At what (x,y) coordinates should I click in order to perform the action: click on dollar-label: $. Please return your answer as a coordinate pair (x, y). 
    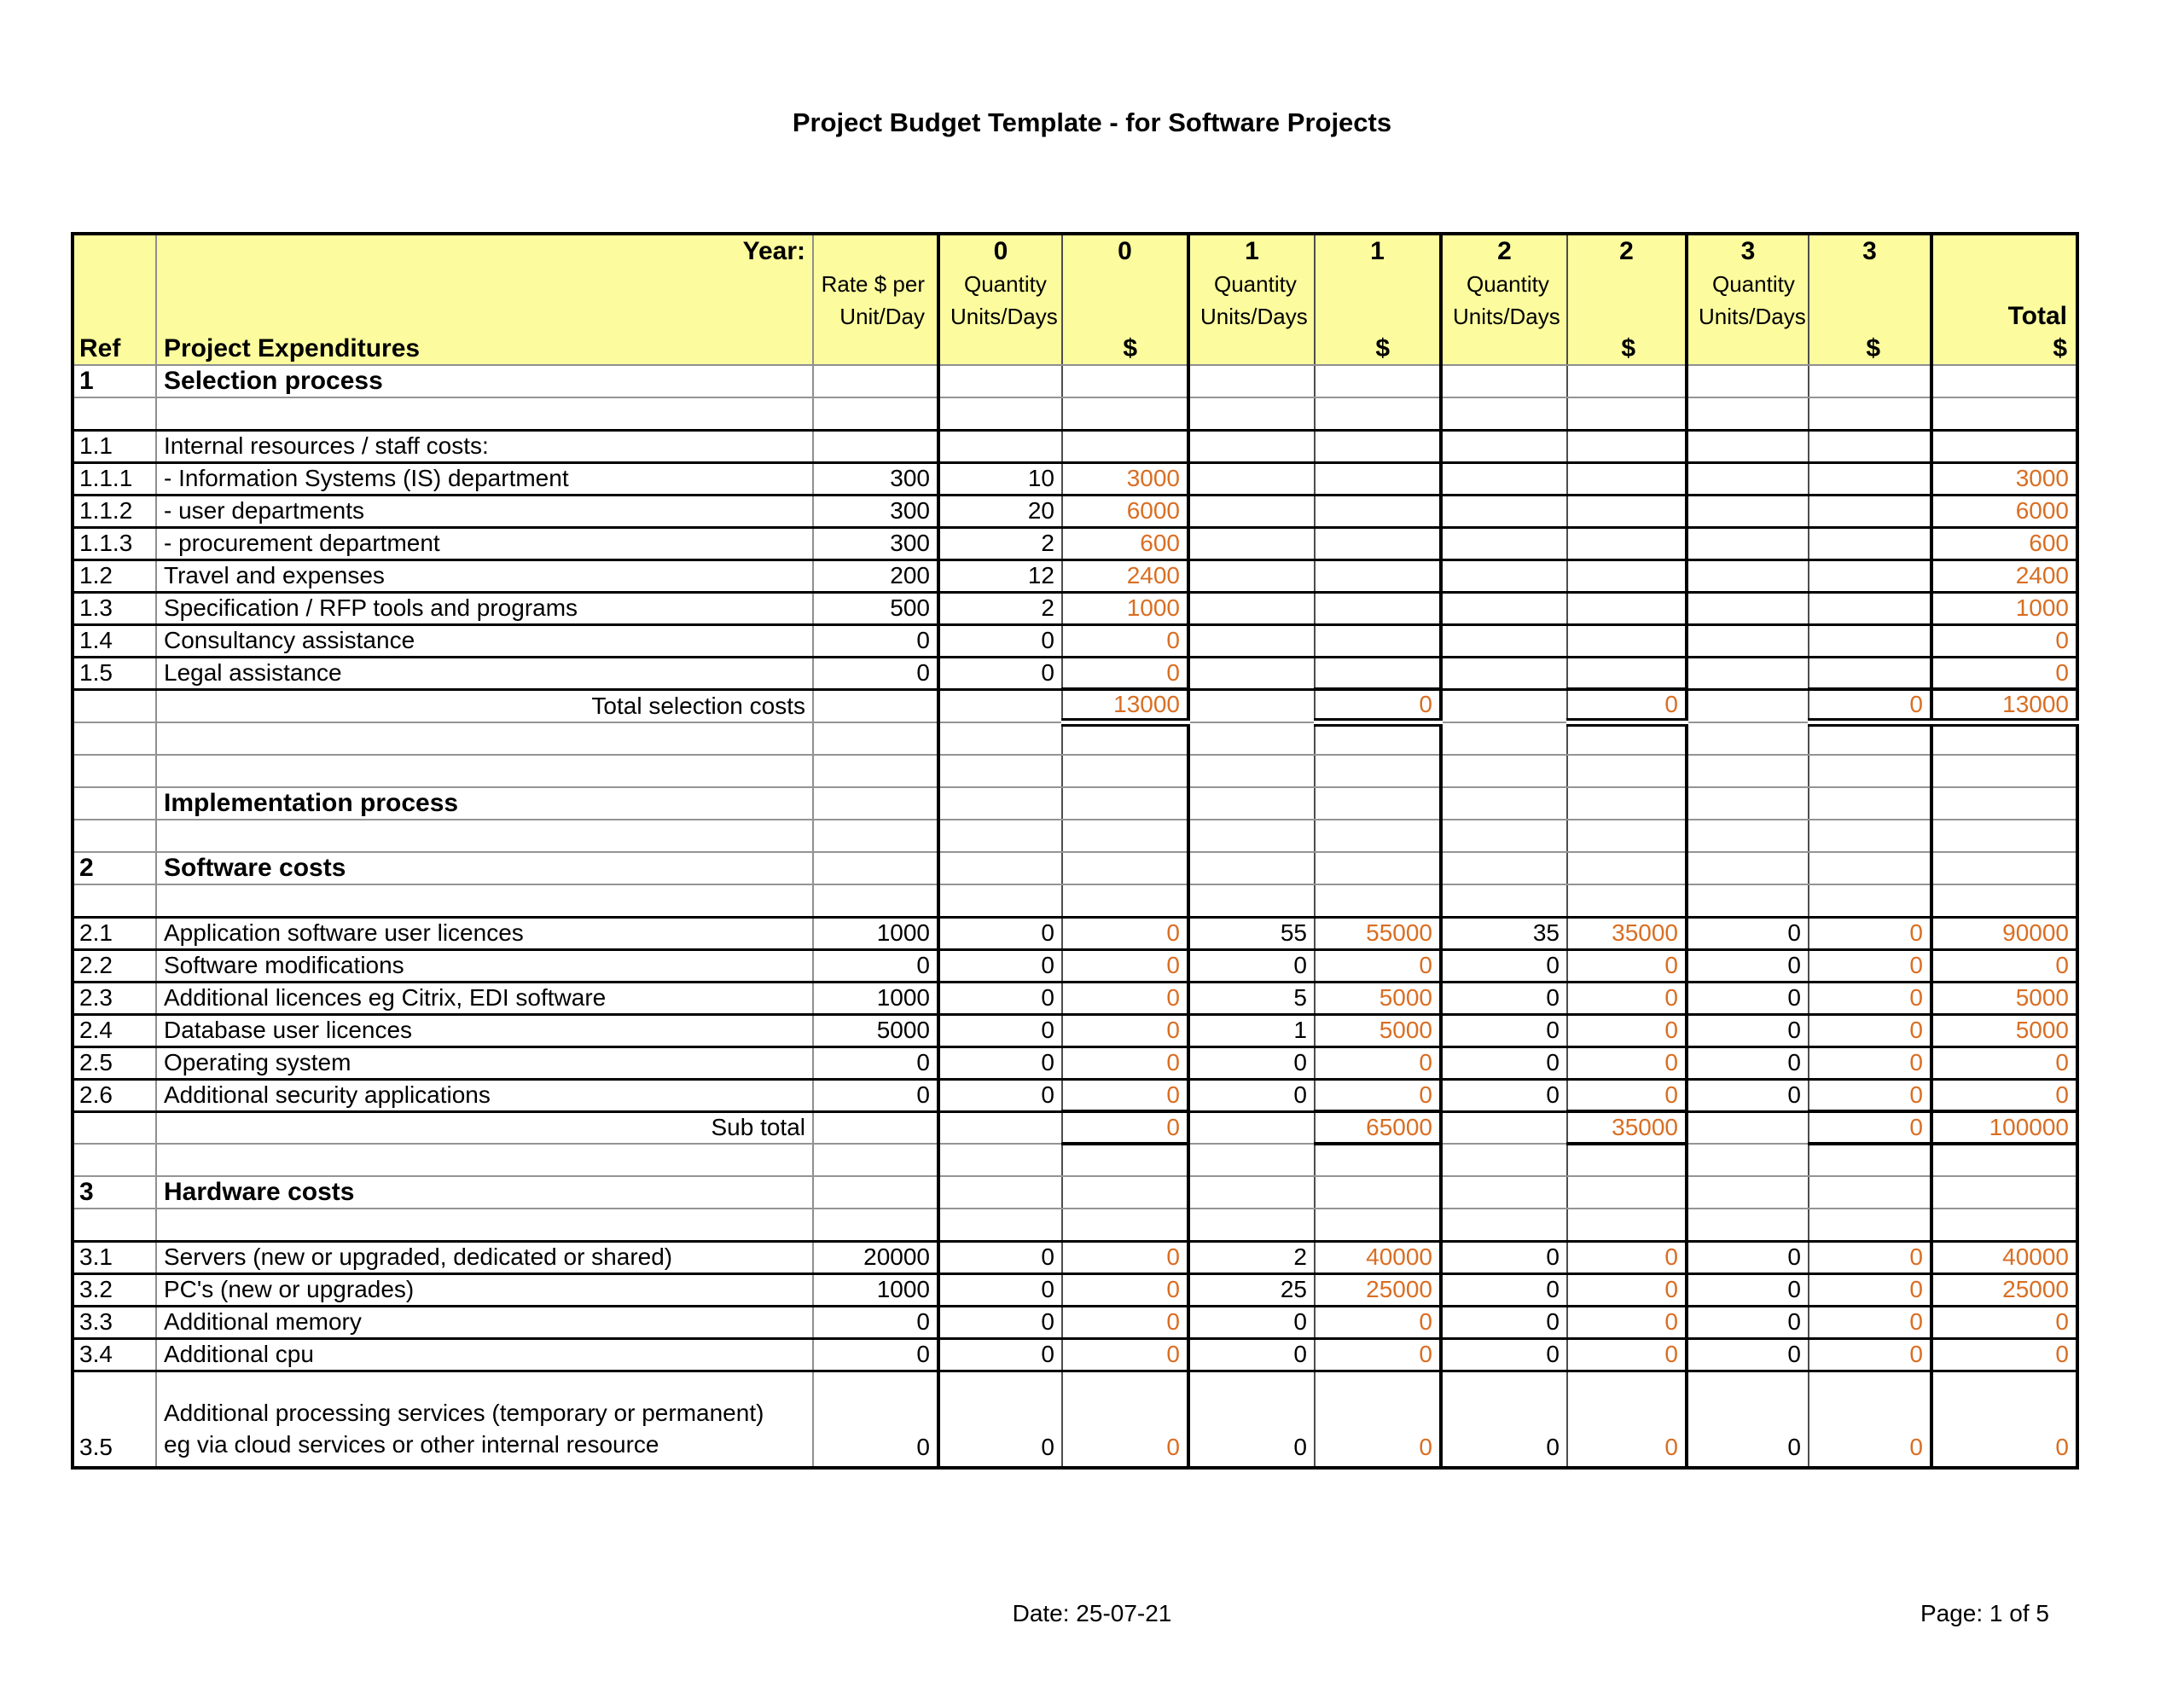
    Looking at the image, I should click on (1377, 349).